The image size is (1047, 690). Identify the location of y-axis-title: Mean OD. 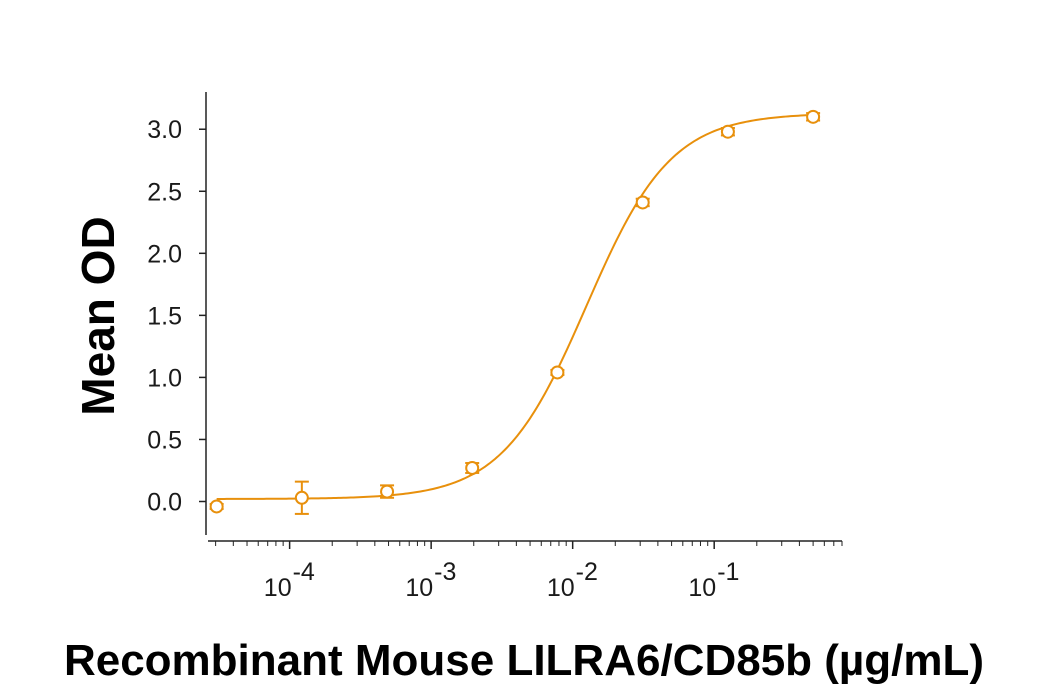
(98, 315).